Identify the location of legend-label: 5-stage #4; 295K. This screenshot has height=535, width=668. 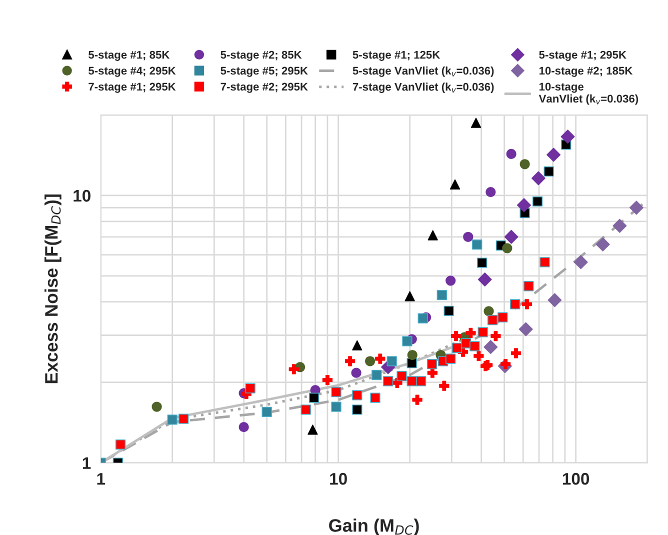
(132, 71).